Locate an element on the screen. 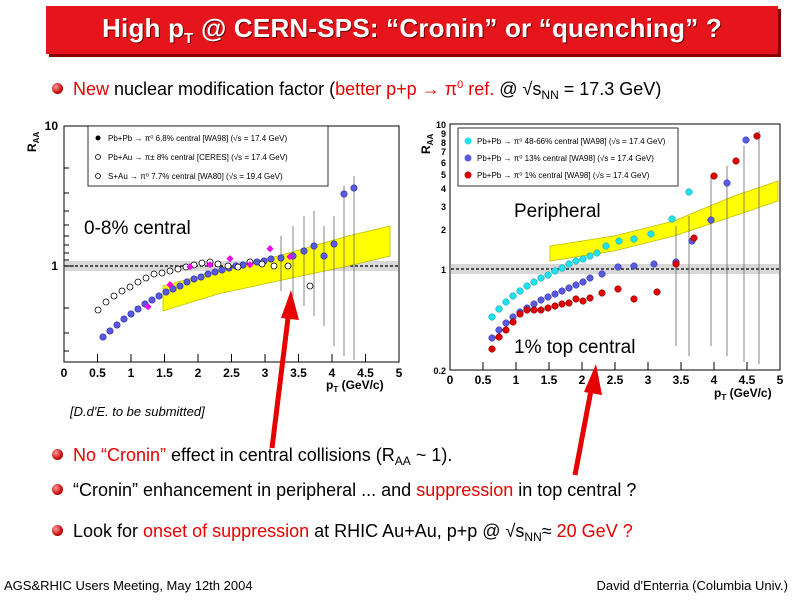 This screenshot has height=600, width=800. left-open-series is located at coordinates (204, 286).